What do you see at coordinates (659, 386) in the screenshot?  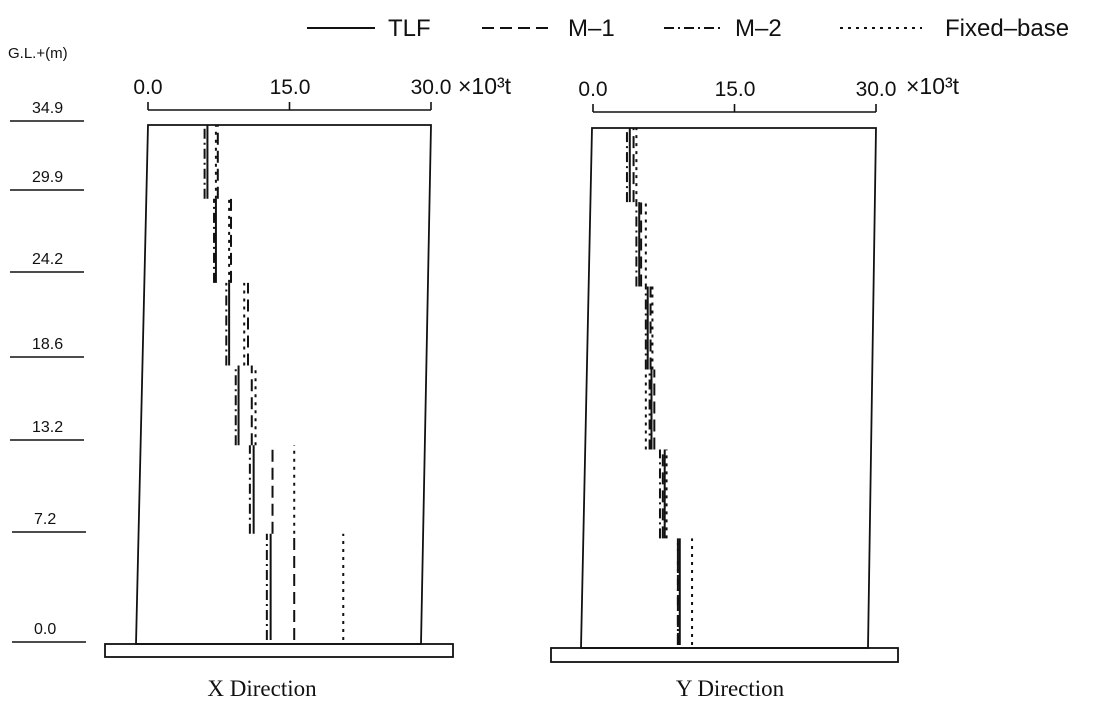 I see `y-panel-series` at bounding box center [659, 386].